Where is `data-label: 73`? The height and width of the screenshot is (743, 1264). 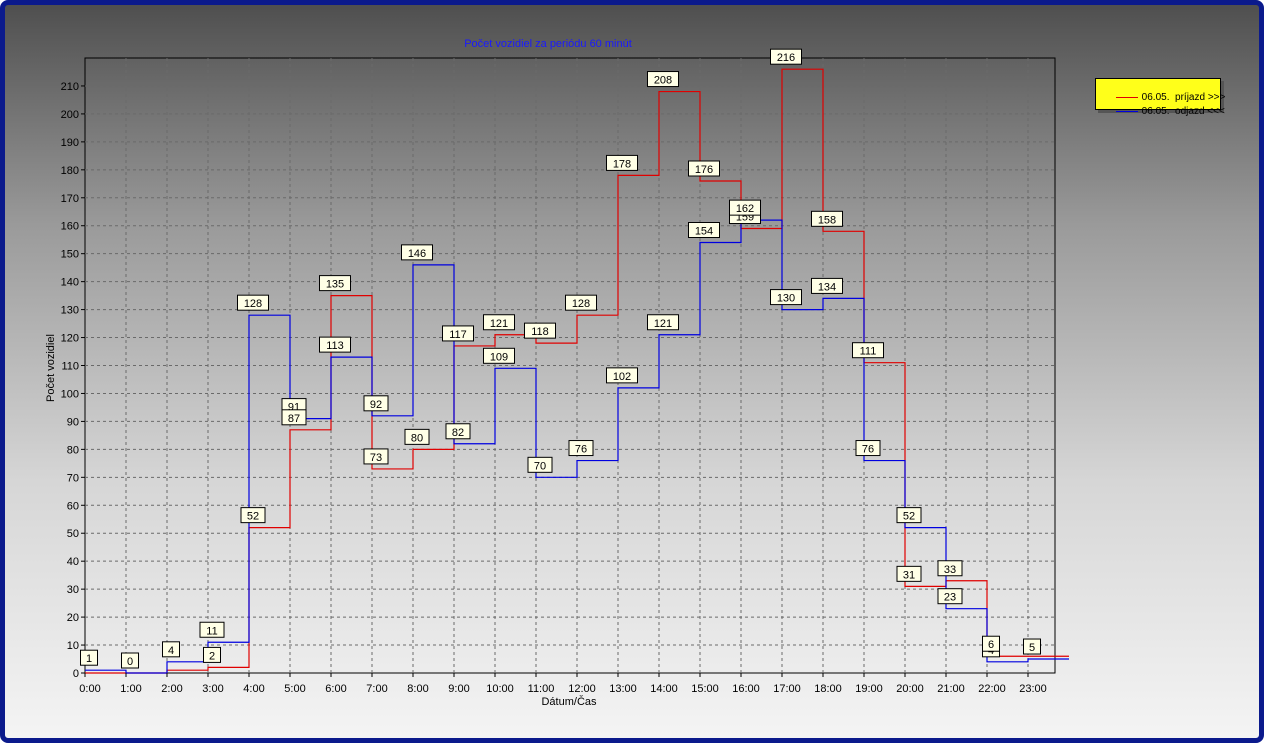 data-label: 73 is located at coordinates (376, 456).